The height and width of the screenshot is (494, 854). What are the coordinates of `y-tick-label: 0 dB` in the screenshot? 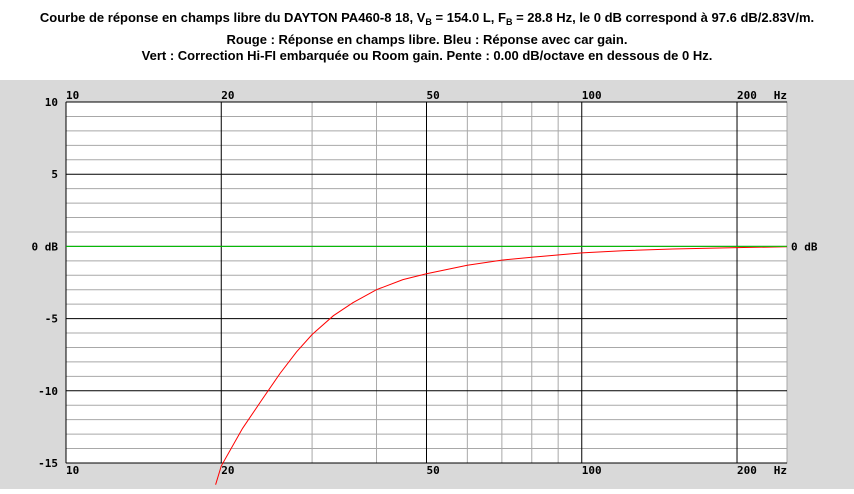 It's located at (45, 246).